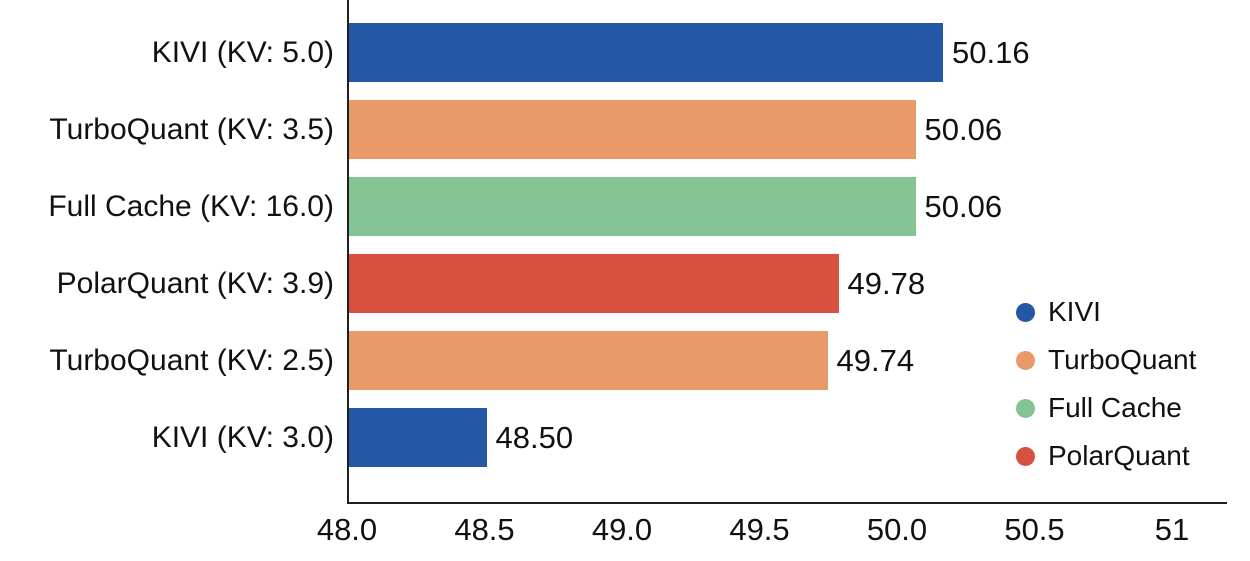 Image resolution: width=1250 pixels, height=561 pixels. I want to click on legend-item-full-cache: Full Cache, so click(1106, 408).